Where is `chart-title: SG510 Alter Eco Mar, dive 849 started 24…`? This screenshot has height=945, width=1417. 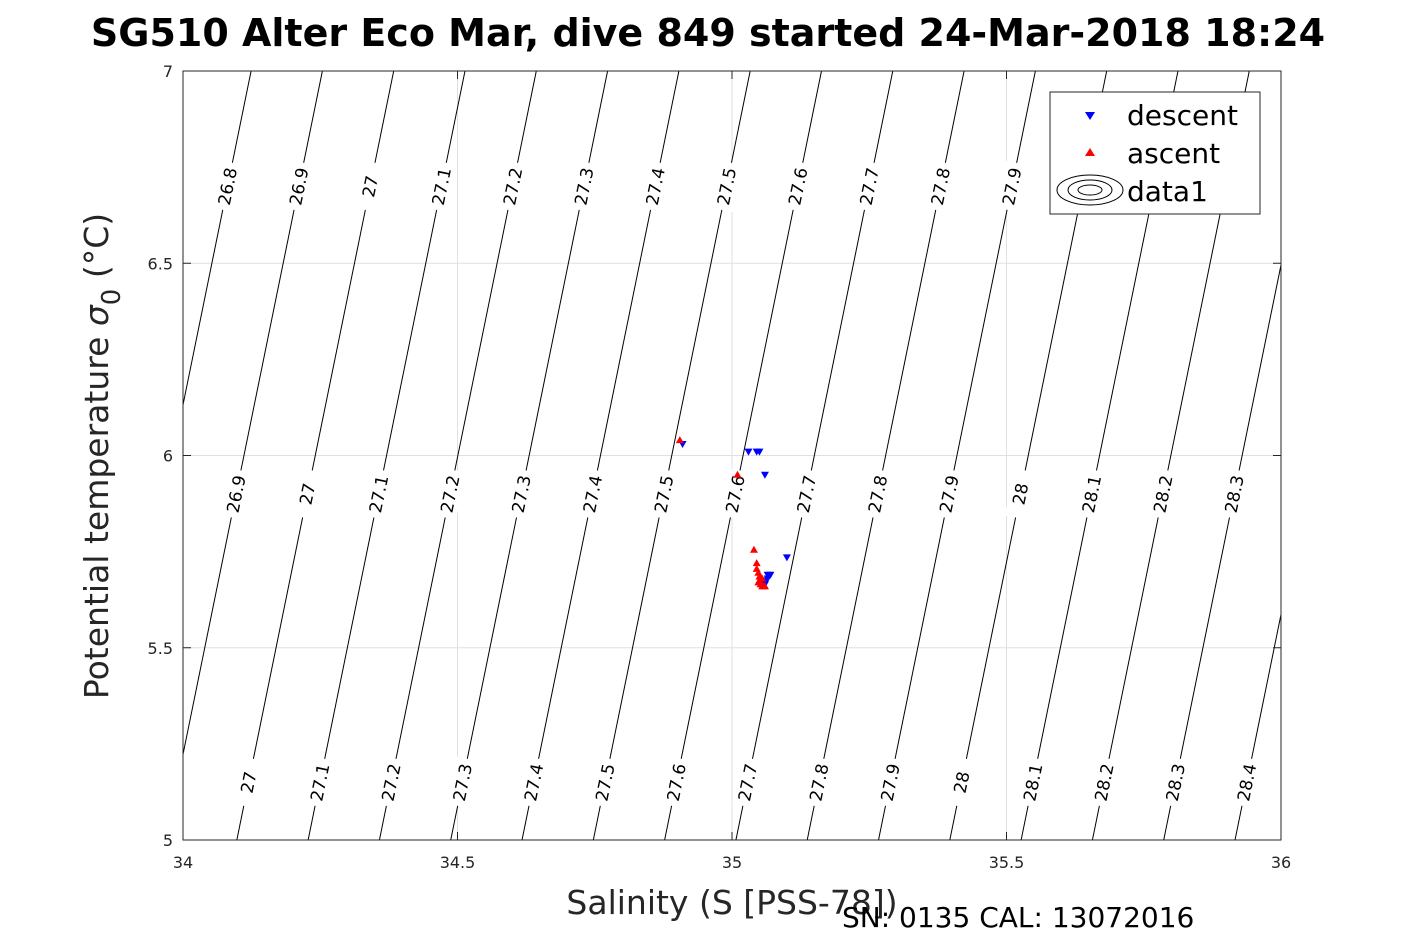
chart-title: SG510 Alter Eco Mar, dive 849 started 24… is located at coordinates (708, 33).